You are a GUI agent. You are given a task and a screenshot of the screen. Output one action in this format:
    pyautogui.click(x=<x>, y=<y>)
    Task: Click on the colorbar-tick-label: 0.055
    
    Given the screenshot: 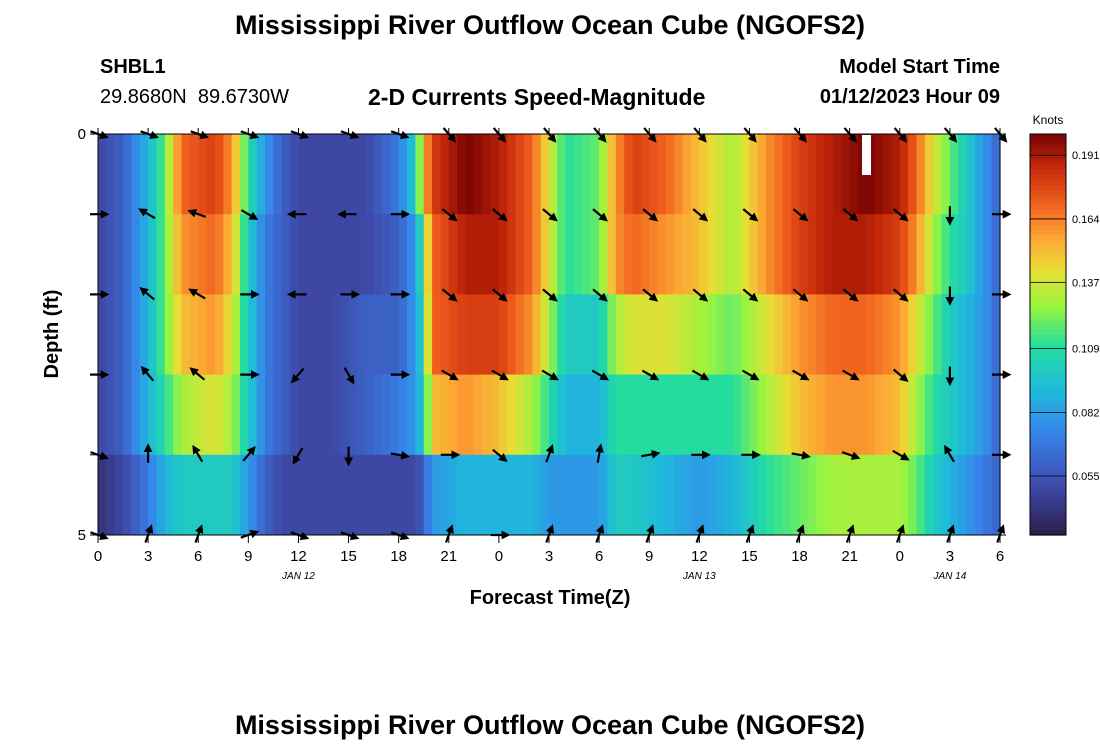 What is the action you would take?
    pyautogui.click(x=1086, y=477)
    